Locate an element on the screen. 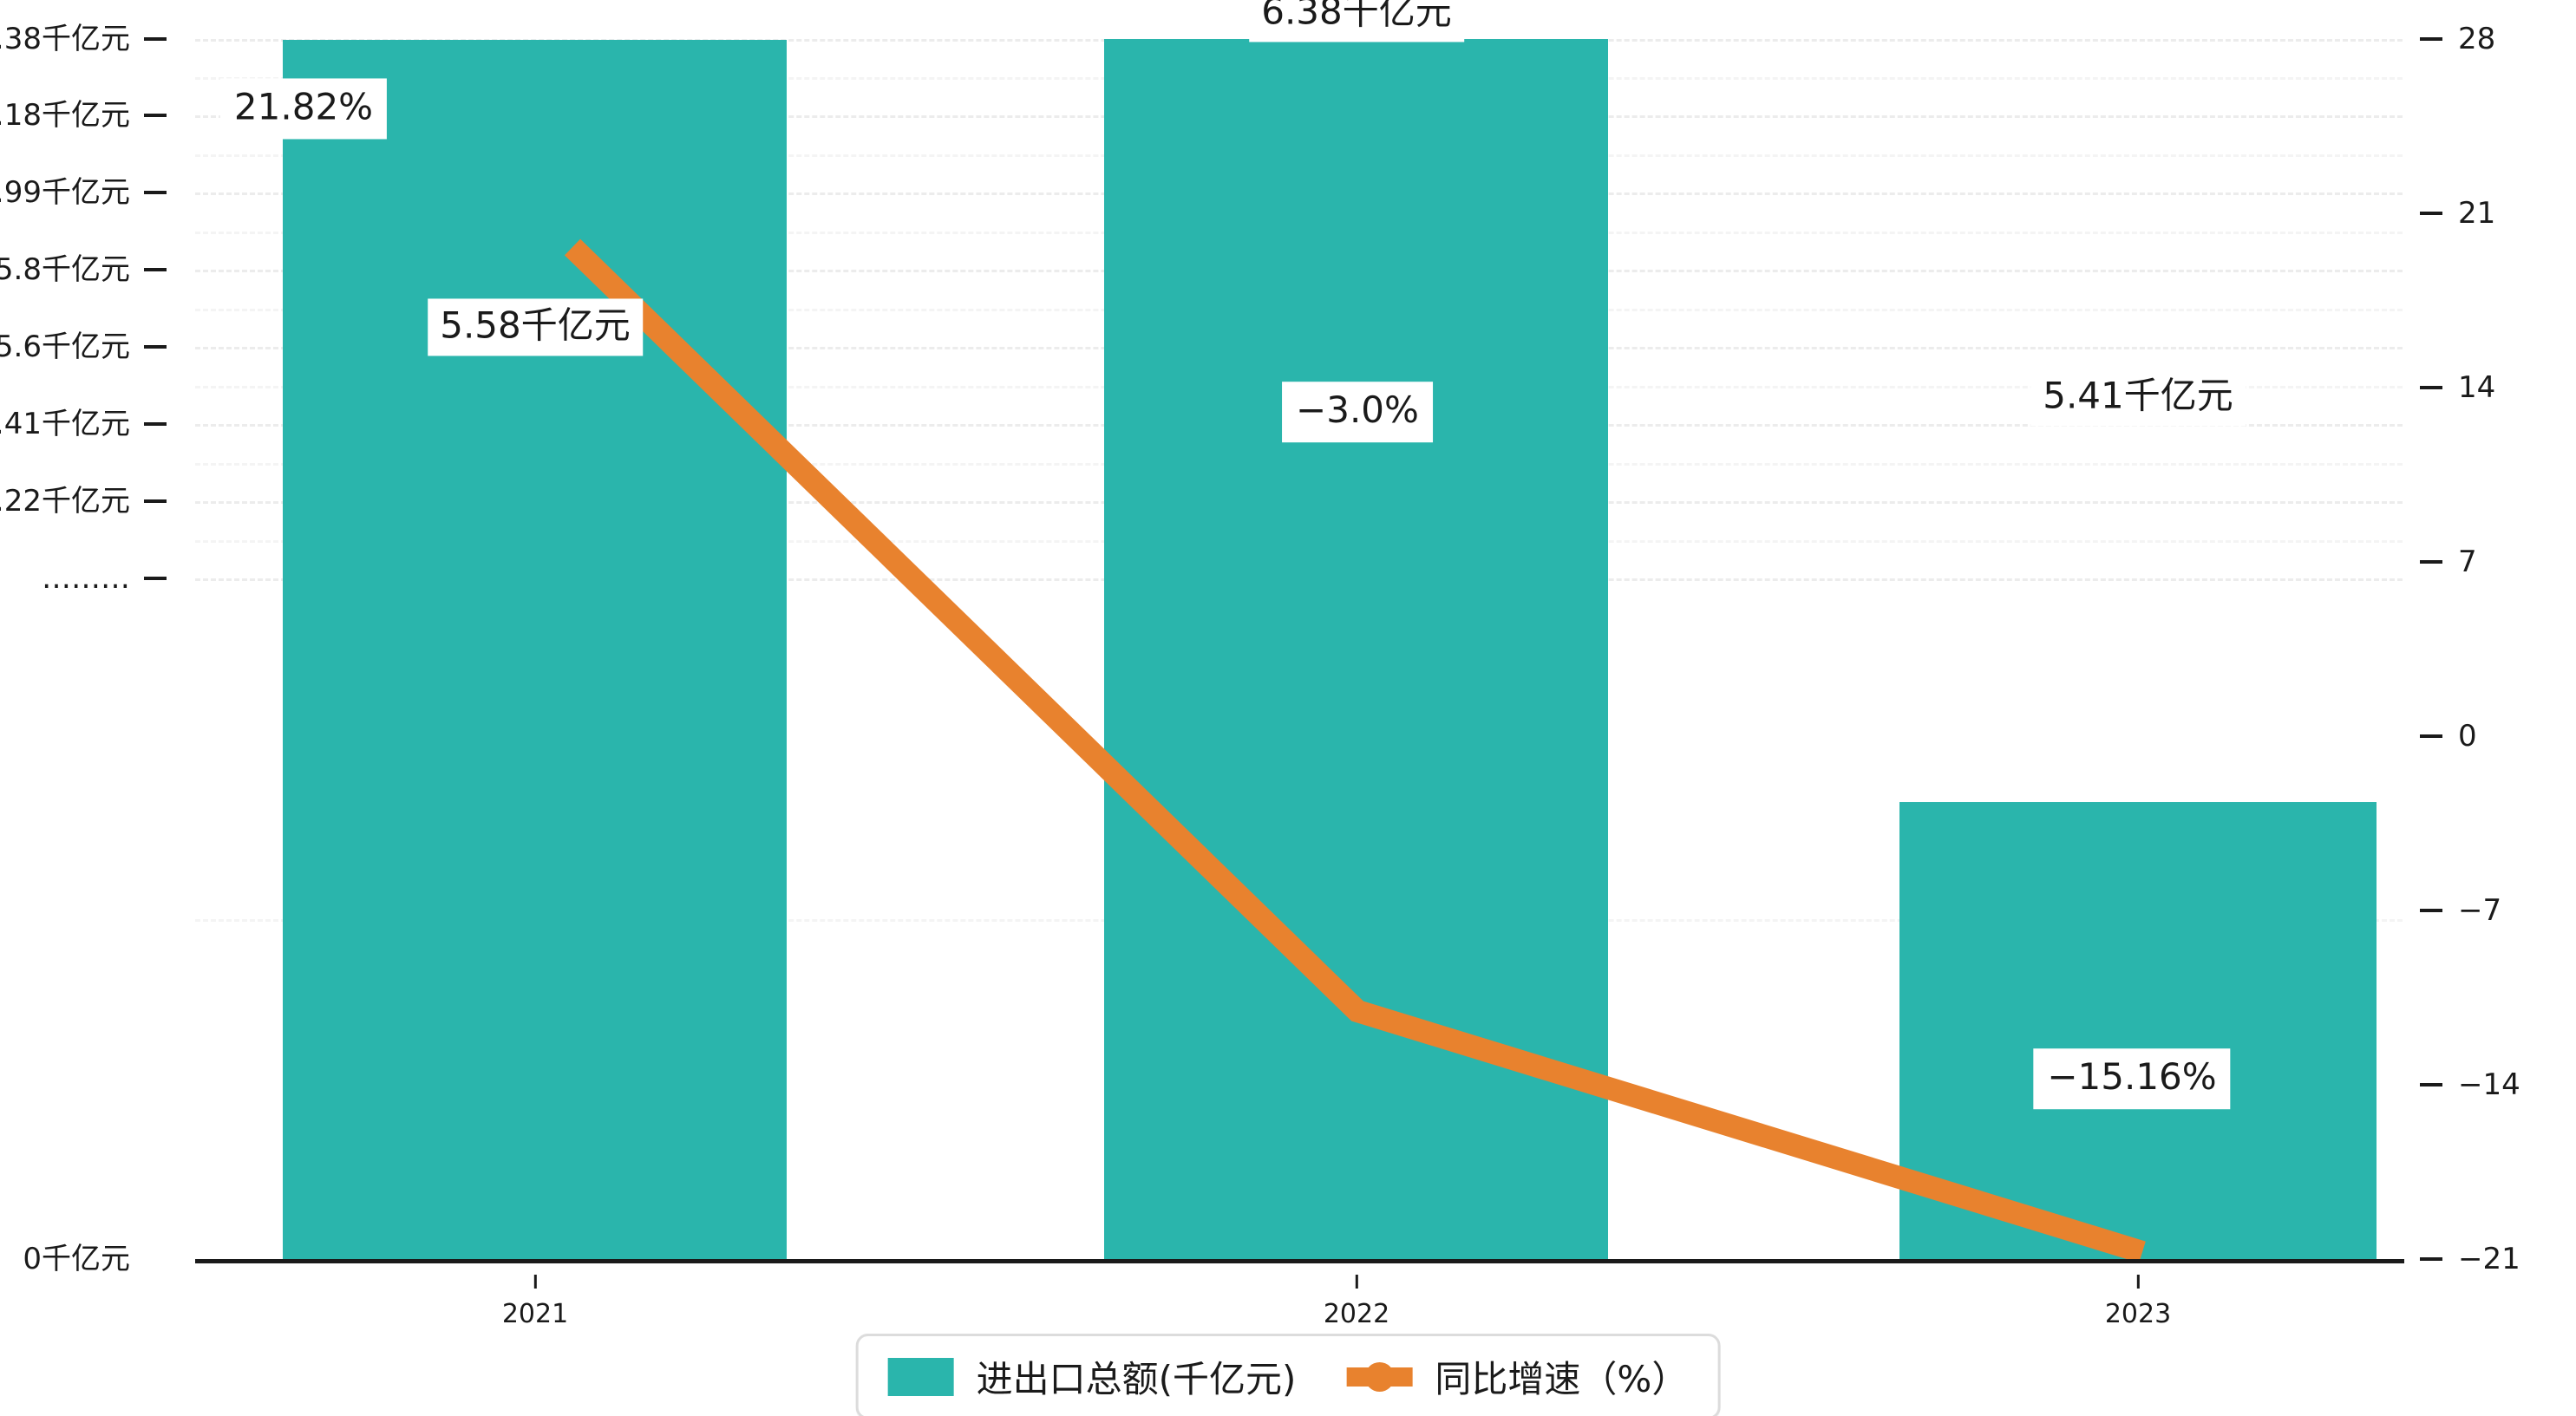 The image size is (2576, 1416). bar-2023 is located at coordinates (2138, 1031).